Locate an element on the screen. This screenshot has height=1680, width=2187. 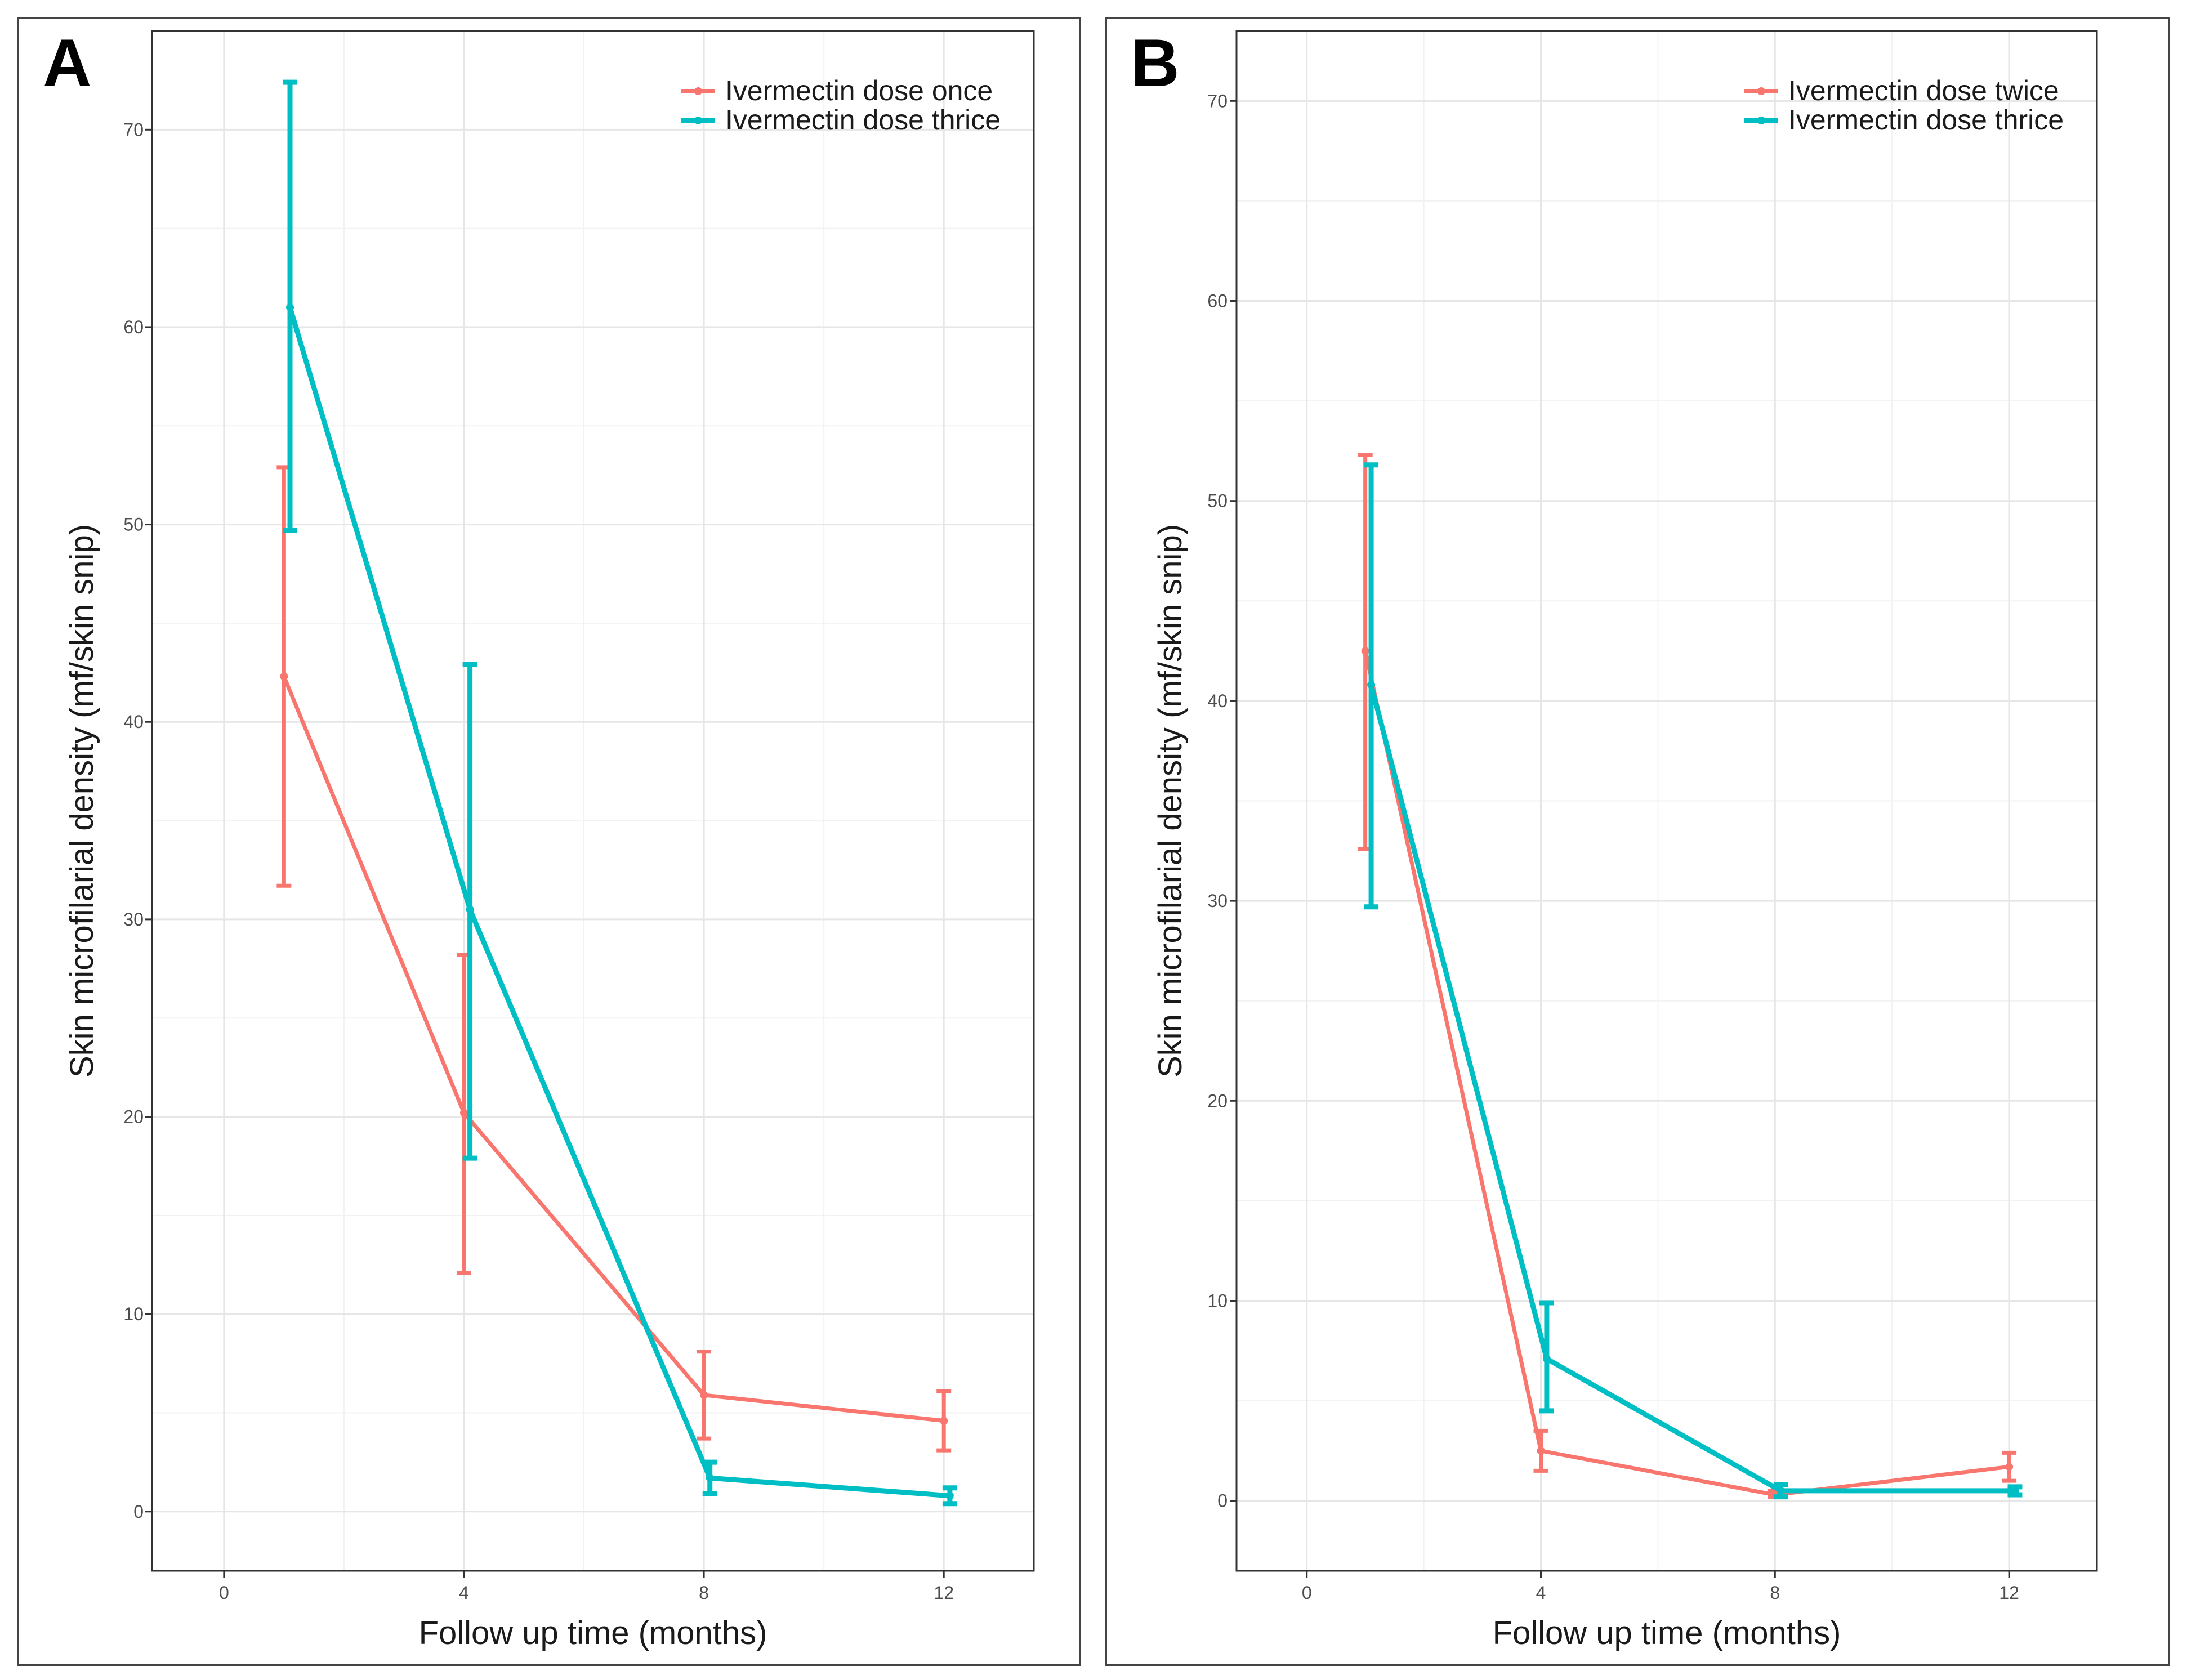
panel-label: A is located at coordinates (67, 63).